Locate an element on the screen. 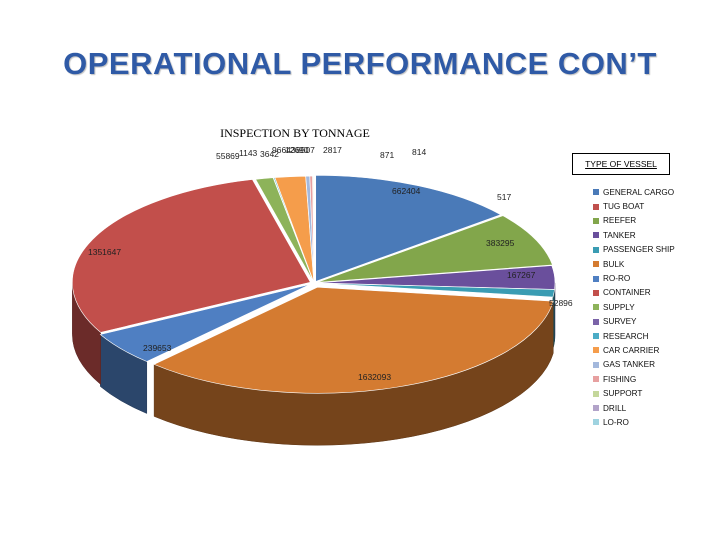 This screenshot has width=720, height=540. pie-slice-container is located at coordinates (191, 256).